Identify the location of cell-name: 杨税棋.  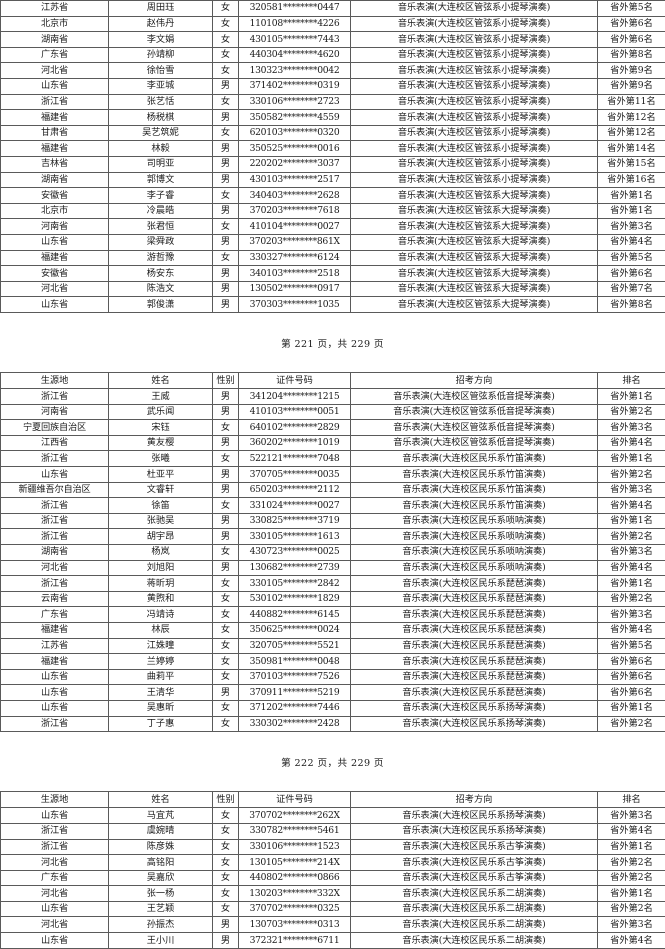
(161, 118).